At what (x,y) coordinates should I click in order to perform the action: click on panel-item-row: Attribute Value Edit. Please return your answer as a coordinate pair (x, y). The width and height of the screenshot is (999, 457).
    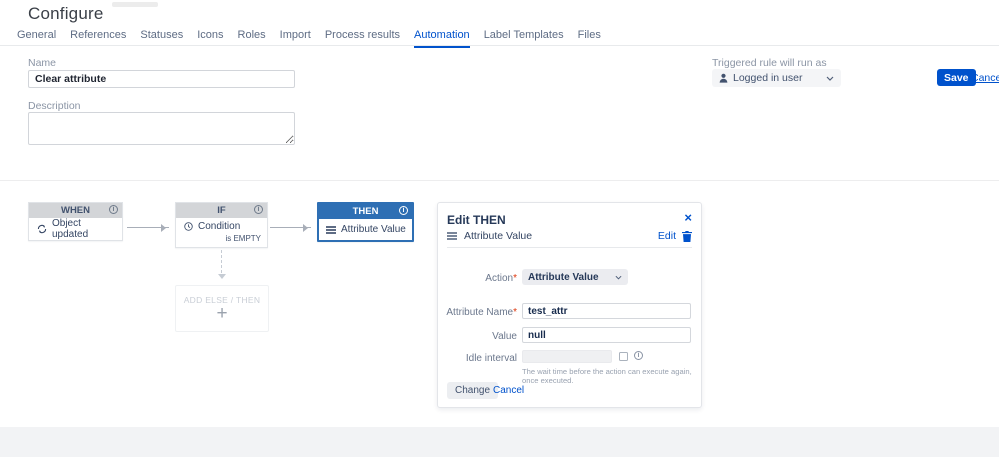
    Looking at the image, I should click on (569, 236).